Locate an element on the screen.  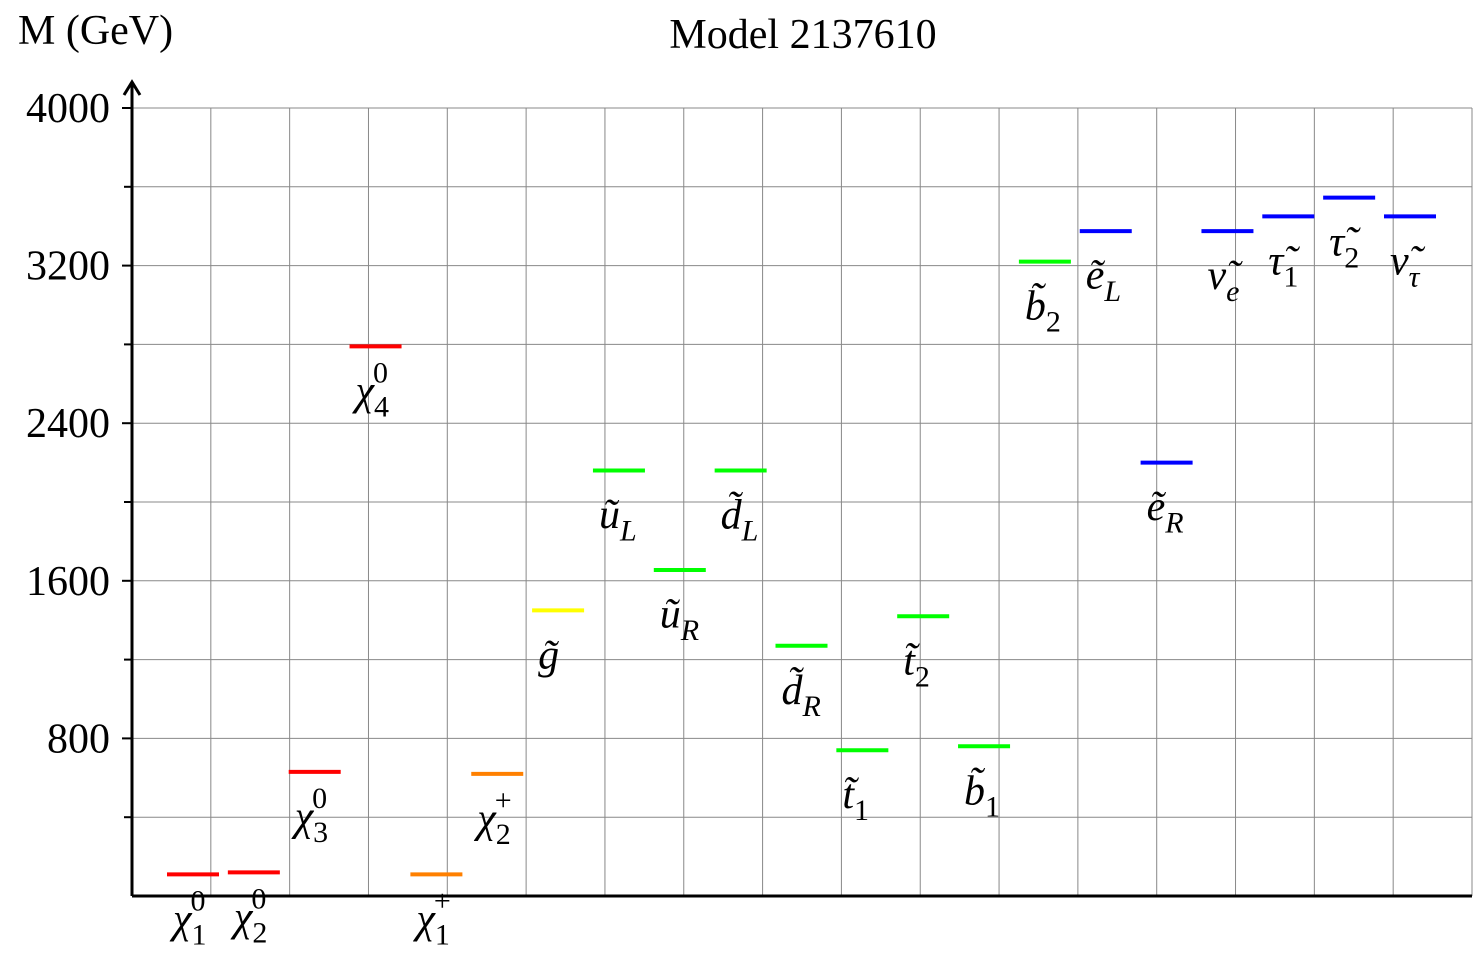
particle-label: χ40 is located at coordinates (370, 389).